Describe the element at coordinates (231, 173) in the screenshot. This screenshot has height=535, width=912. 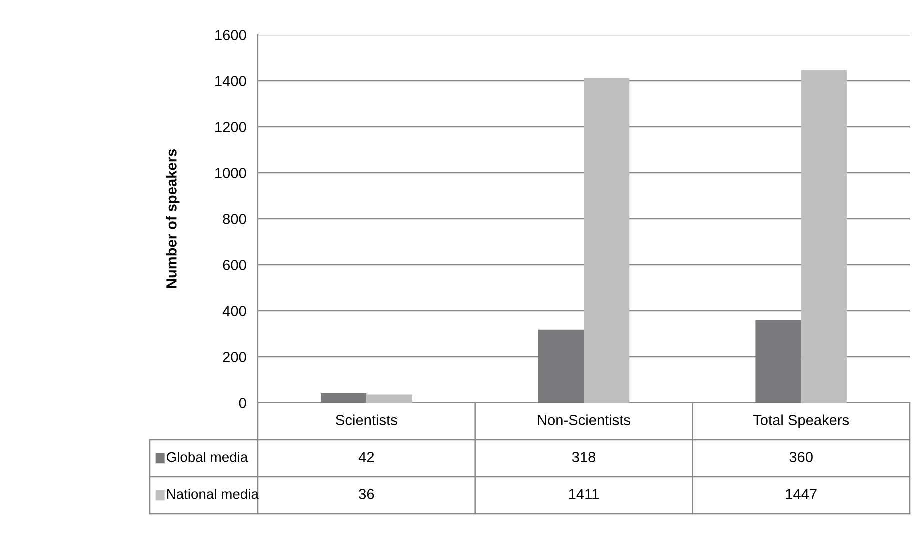
I see `y-tick-label: 1000` at that location.